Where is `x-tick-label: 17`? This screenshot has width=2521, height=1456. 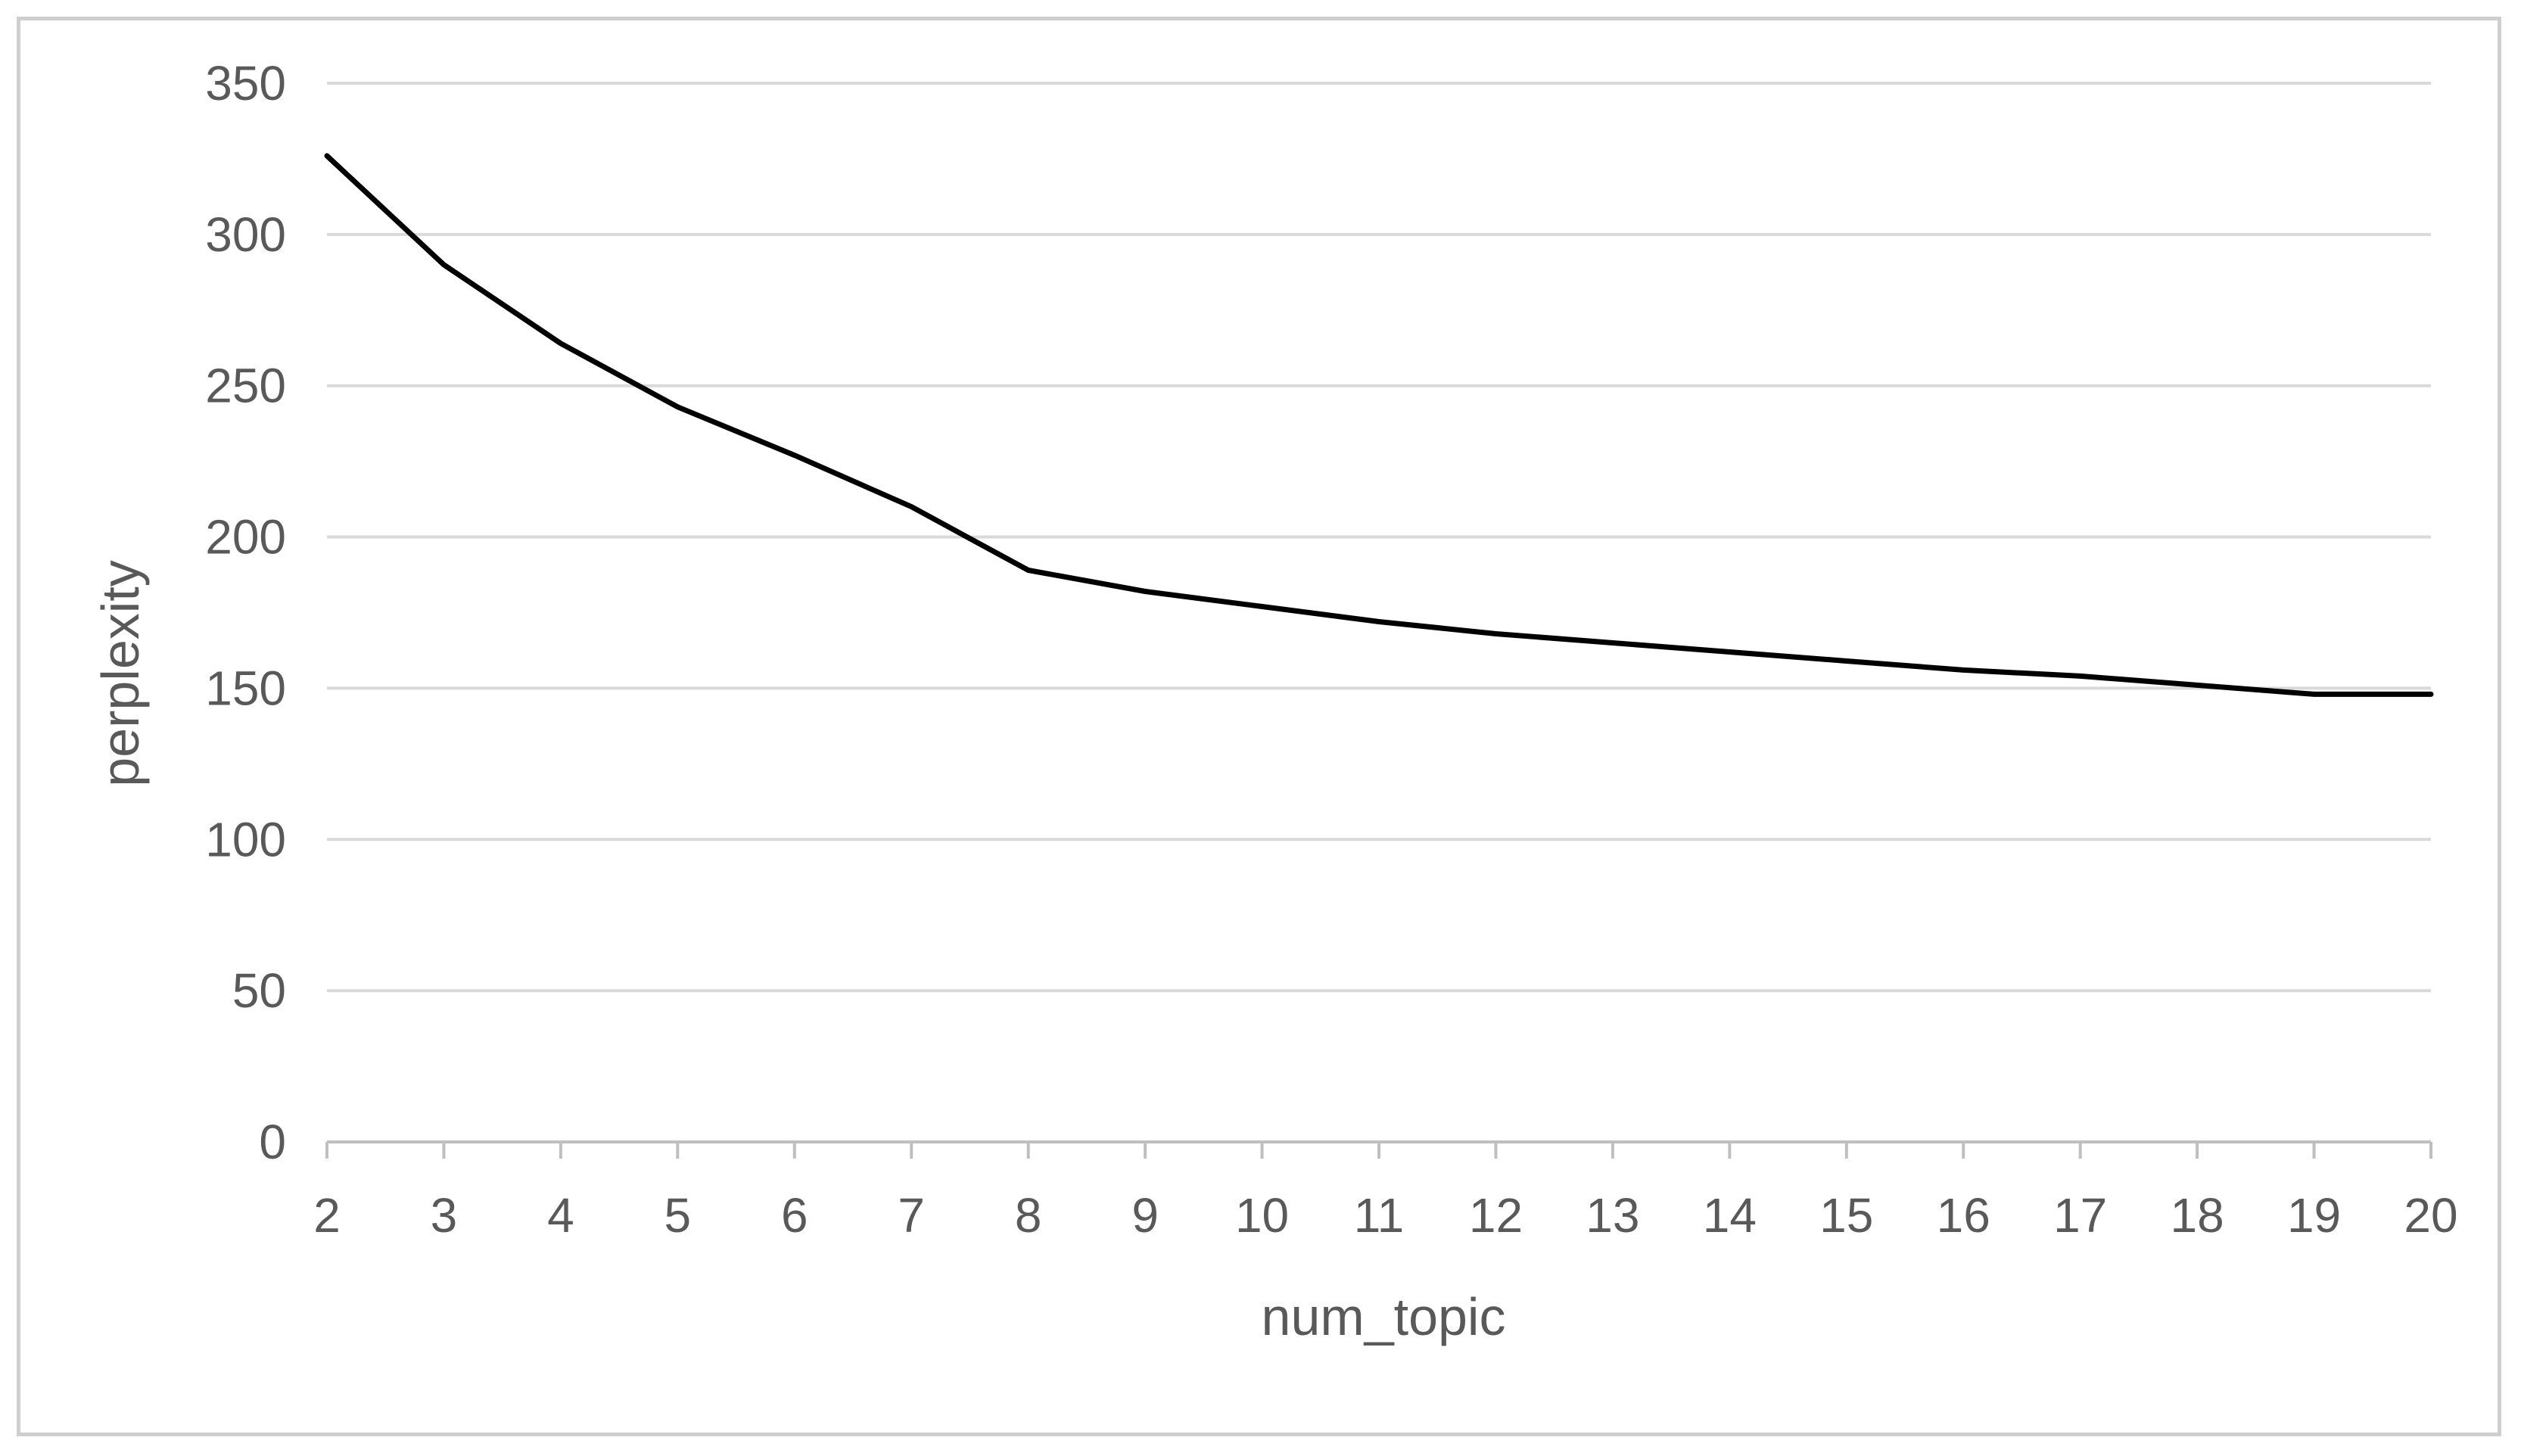 x-tick-label: 17 is located at coordinates (2080, 1215).